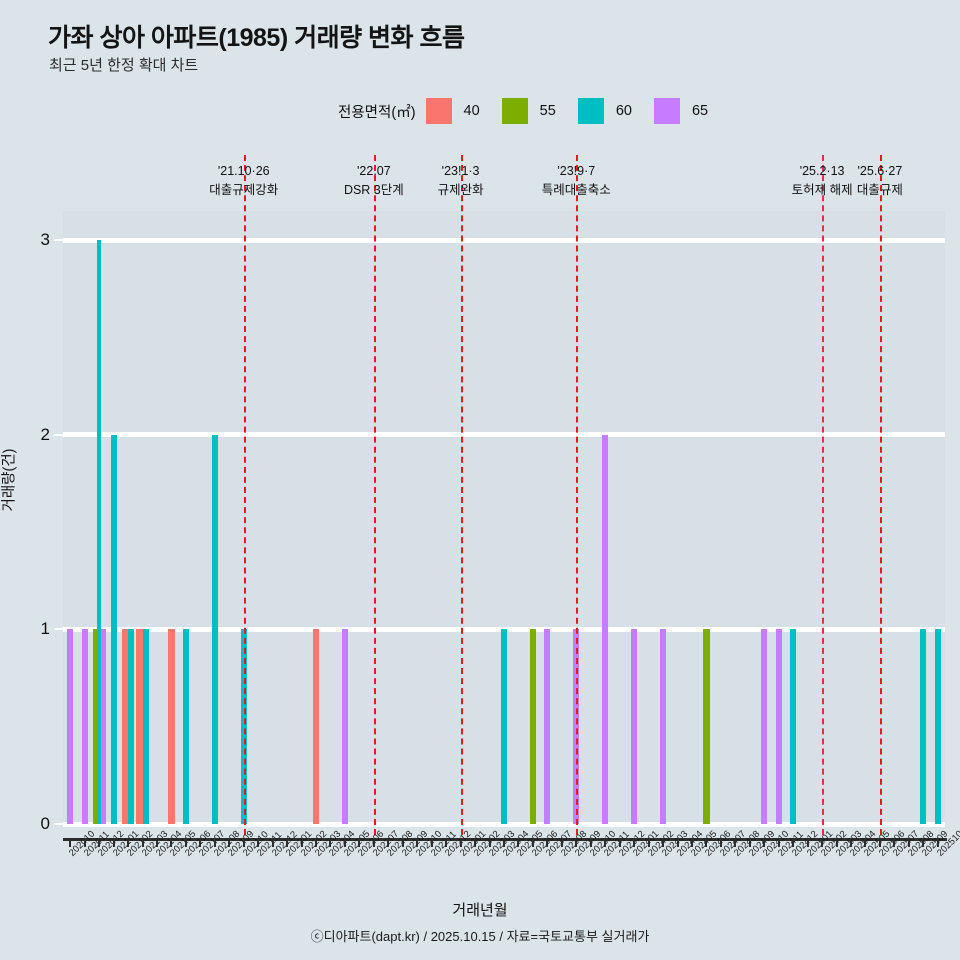 The width and height of the screenshot is (960, 960). Describe the element at coordinates (243, 171) in the screenshot. I see `event-date-202110: '21.10·26` at that location.